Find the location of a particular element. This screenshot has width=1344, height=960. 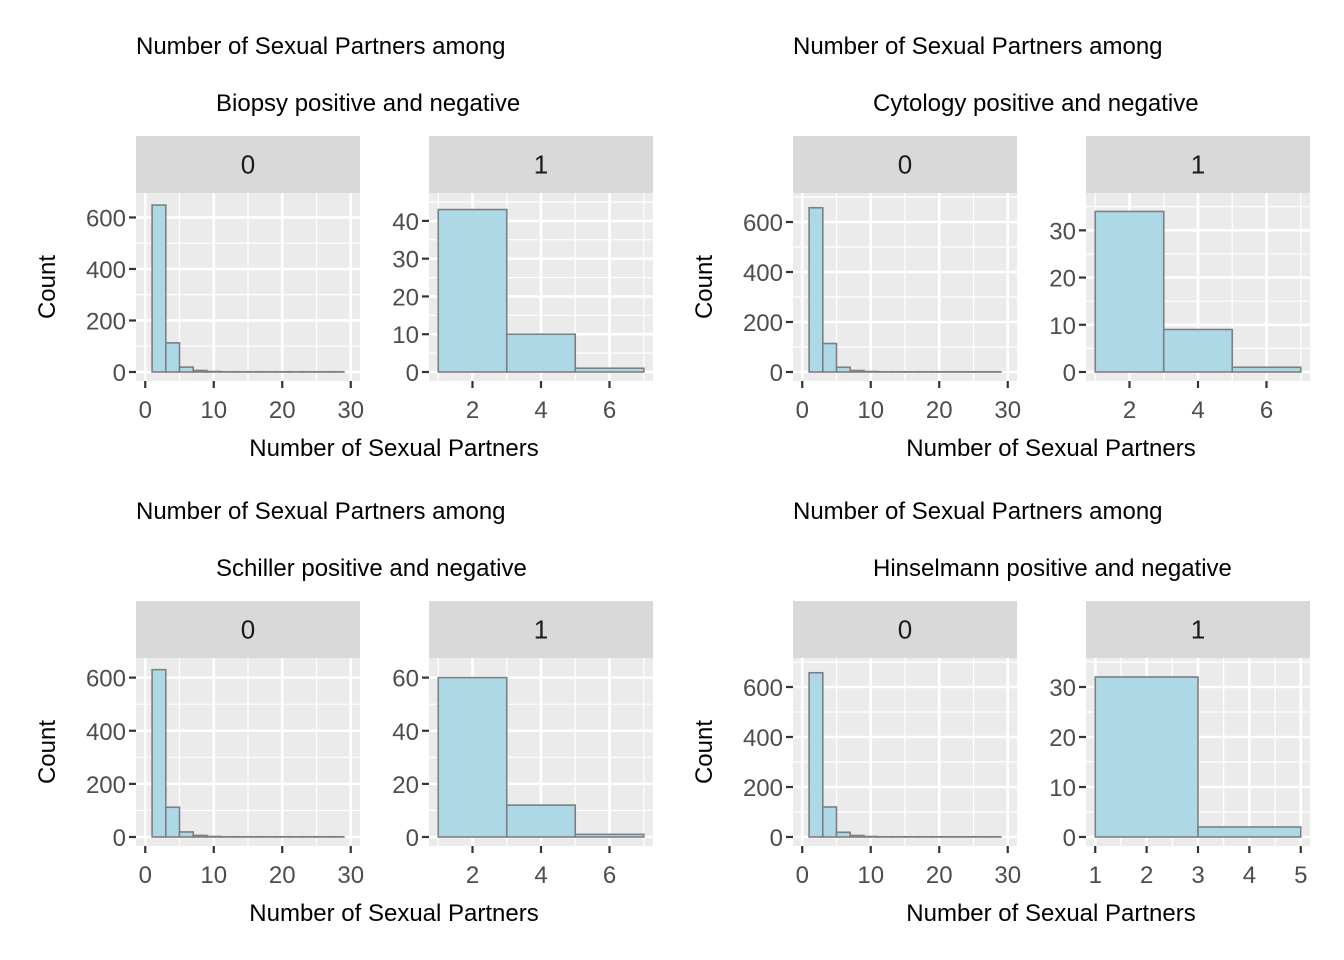

x-tick-label: 3 is located at coordinates (1197, 875).